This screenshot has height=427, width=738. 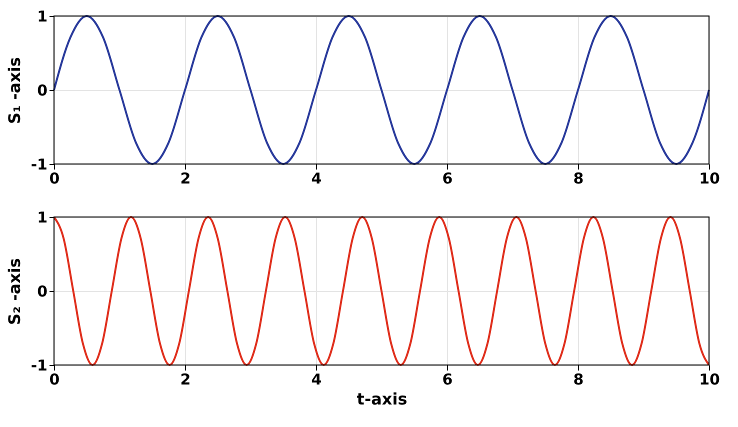 What do you see at coordinates (382, 399) in the screenshot?
I see `x-axis-title: t-axis` at bounding box center [382, 399].